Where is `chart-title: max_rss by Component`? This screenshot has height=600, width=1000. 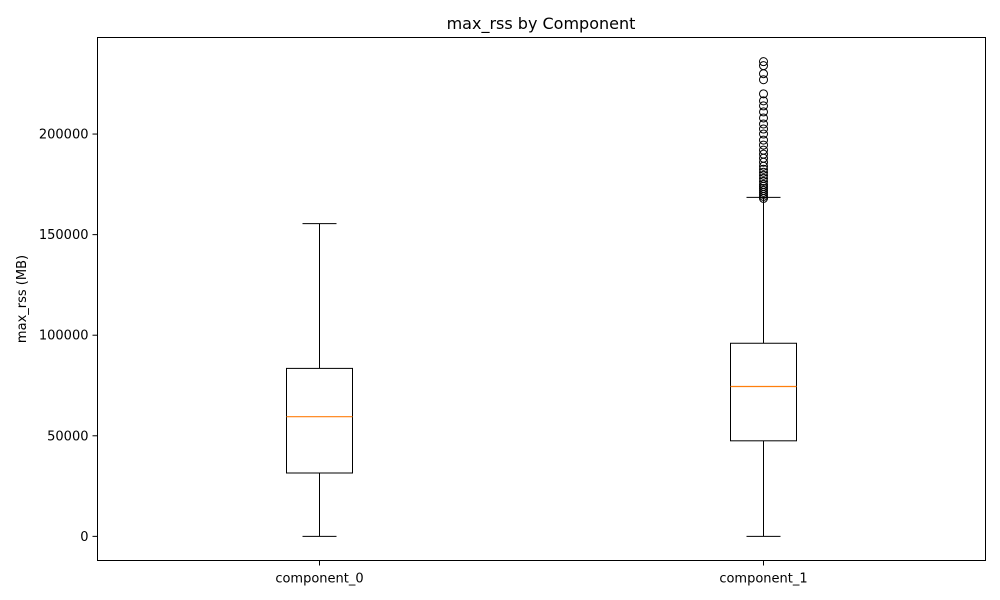 chart-title: max_rss by Component is located at coordinates (541, 24).